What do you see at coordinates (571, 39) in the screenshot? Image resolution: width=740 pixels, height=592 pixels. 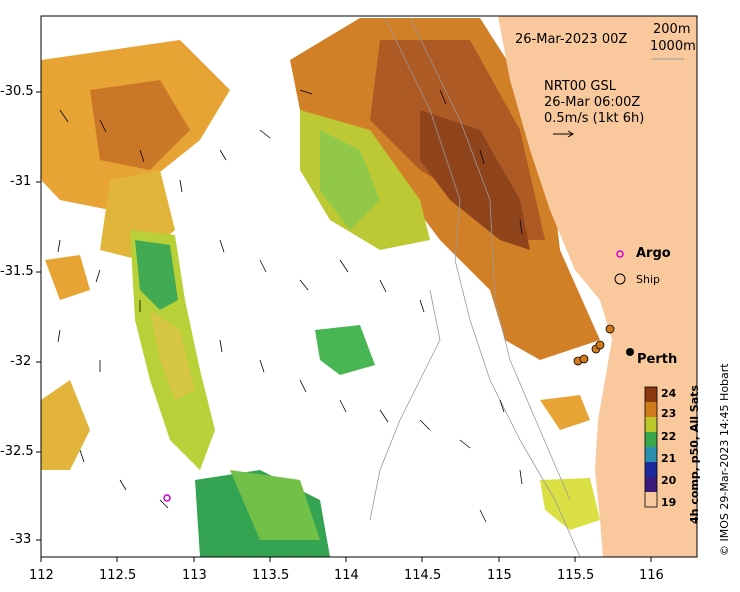 I see `date-label: 26-Mar-2023 00Z` at bounding box center [571, 39].